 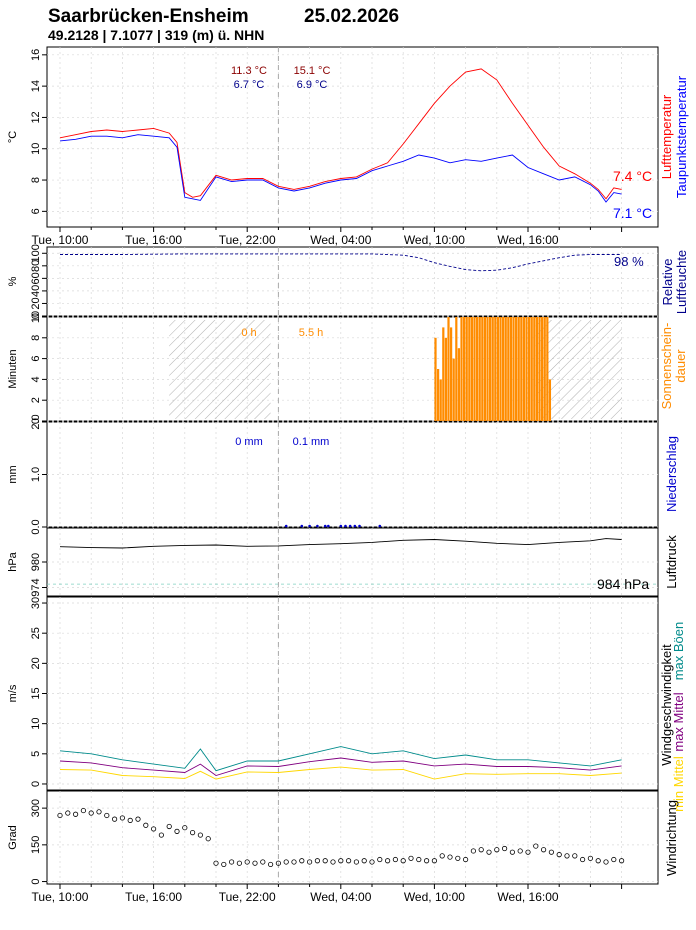 What do you see at coordinates (36, 253) in the screenshot?
I see `humidity-ytick-label: 100` at bounding box center [36, 253].